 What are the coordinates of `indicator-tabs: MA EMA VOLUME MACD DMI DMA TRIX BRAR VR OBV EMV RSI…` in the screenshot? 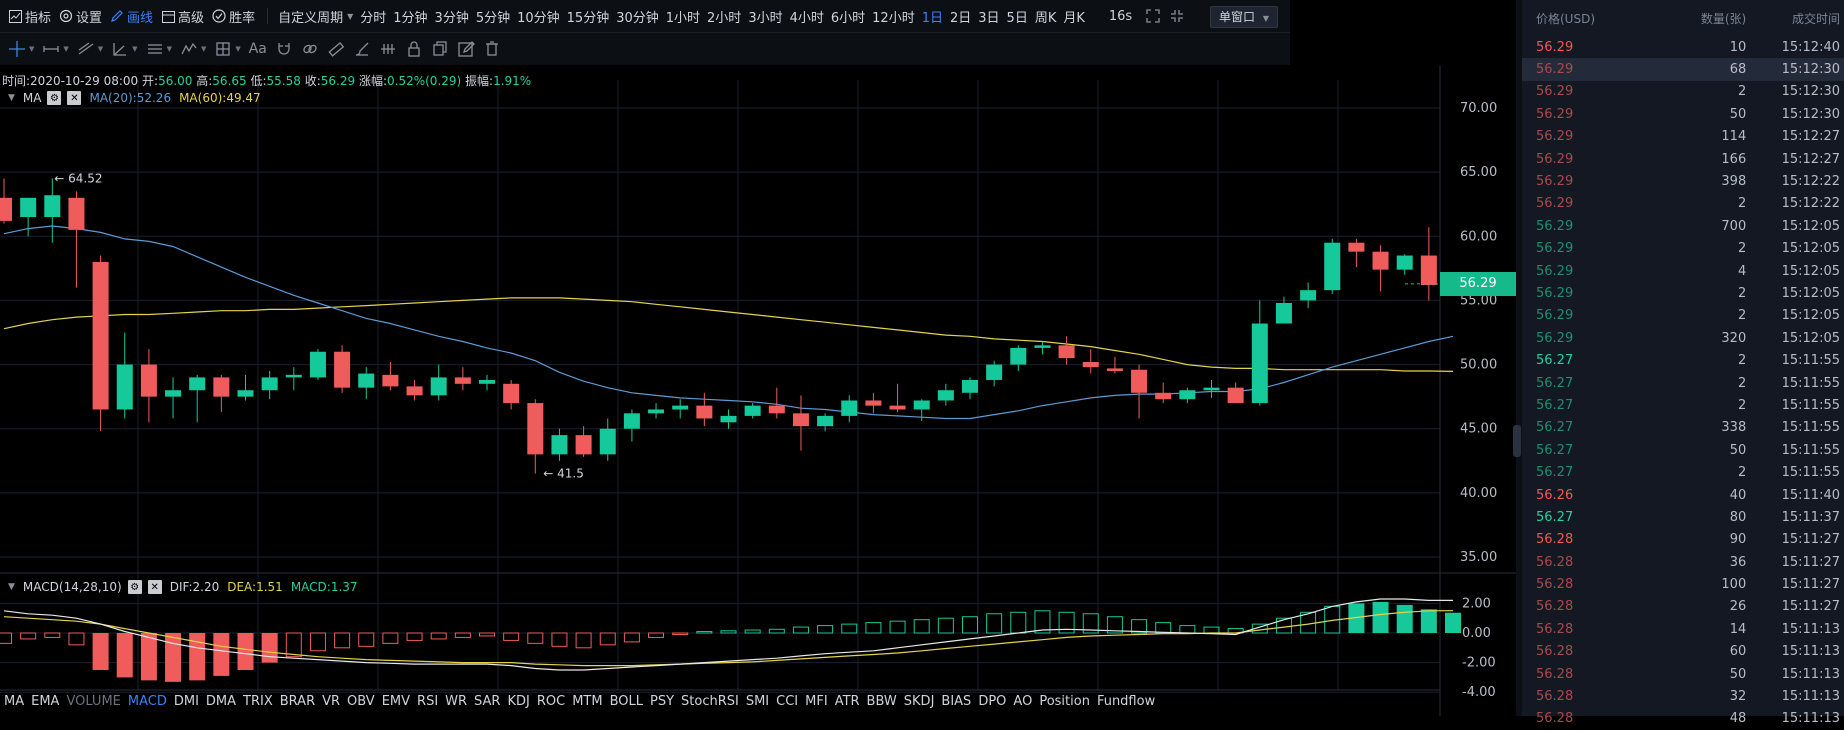 It's located at (577, 704).